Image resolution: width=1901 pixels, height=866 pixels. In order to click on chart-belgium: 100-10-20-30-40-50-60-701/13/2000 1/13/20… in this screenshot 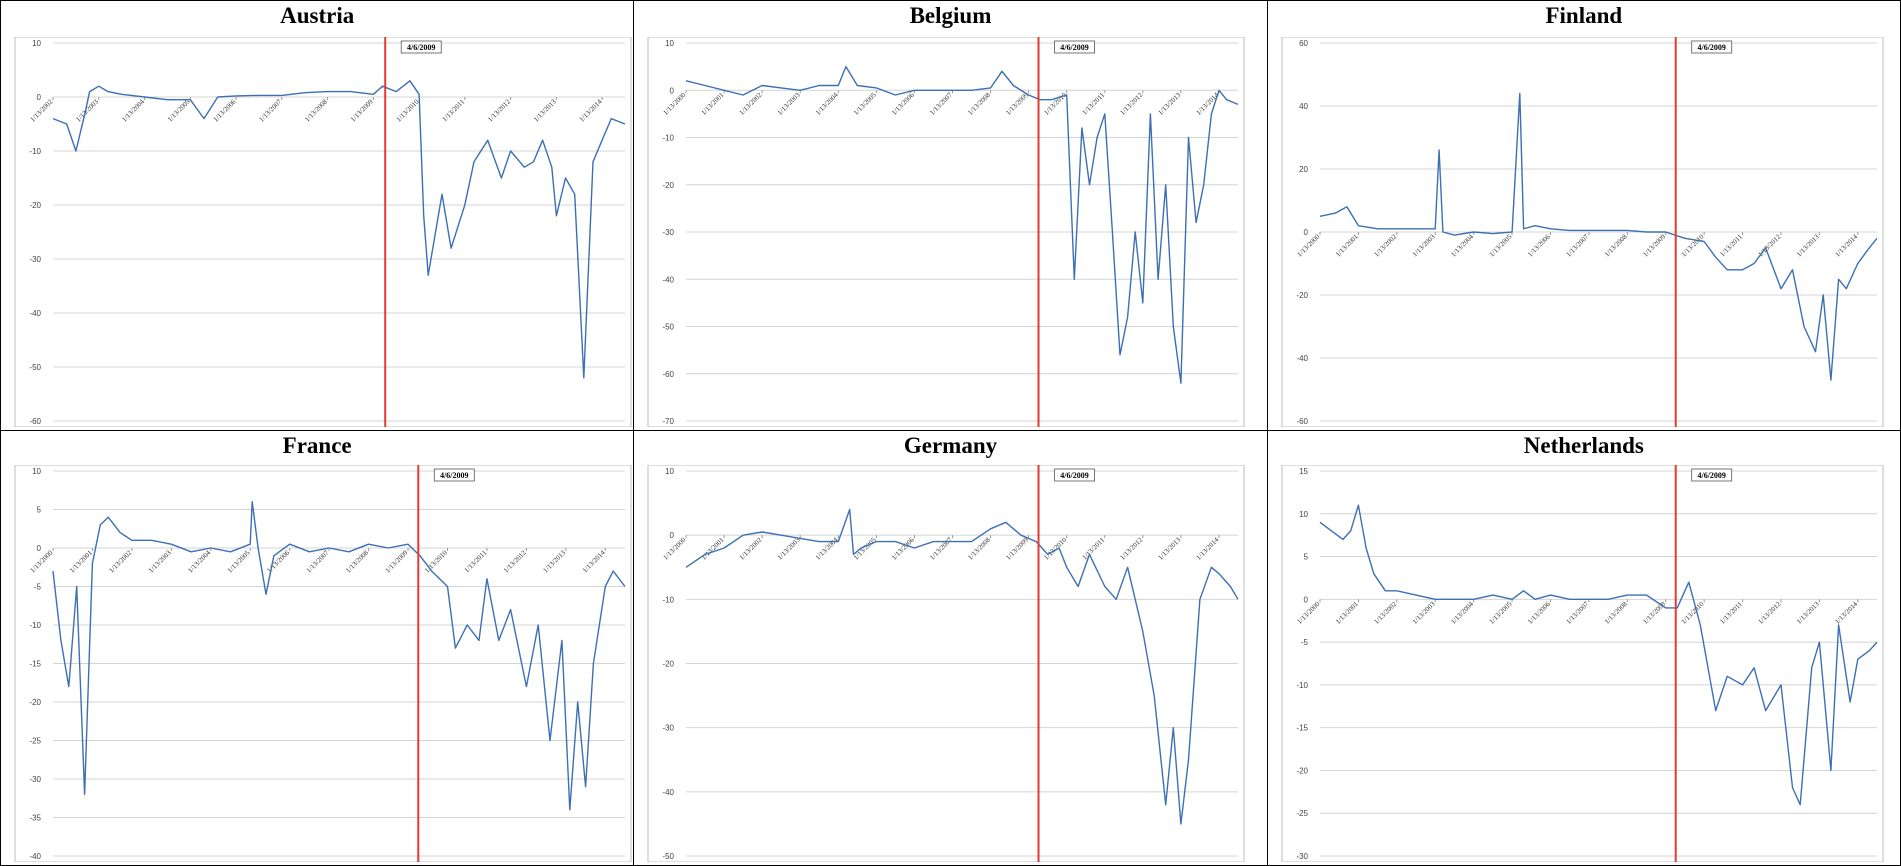, I will do `click(946, 232)`.